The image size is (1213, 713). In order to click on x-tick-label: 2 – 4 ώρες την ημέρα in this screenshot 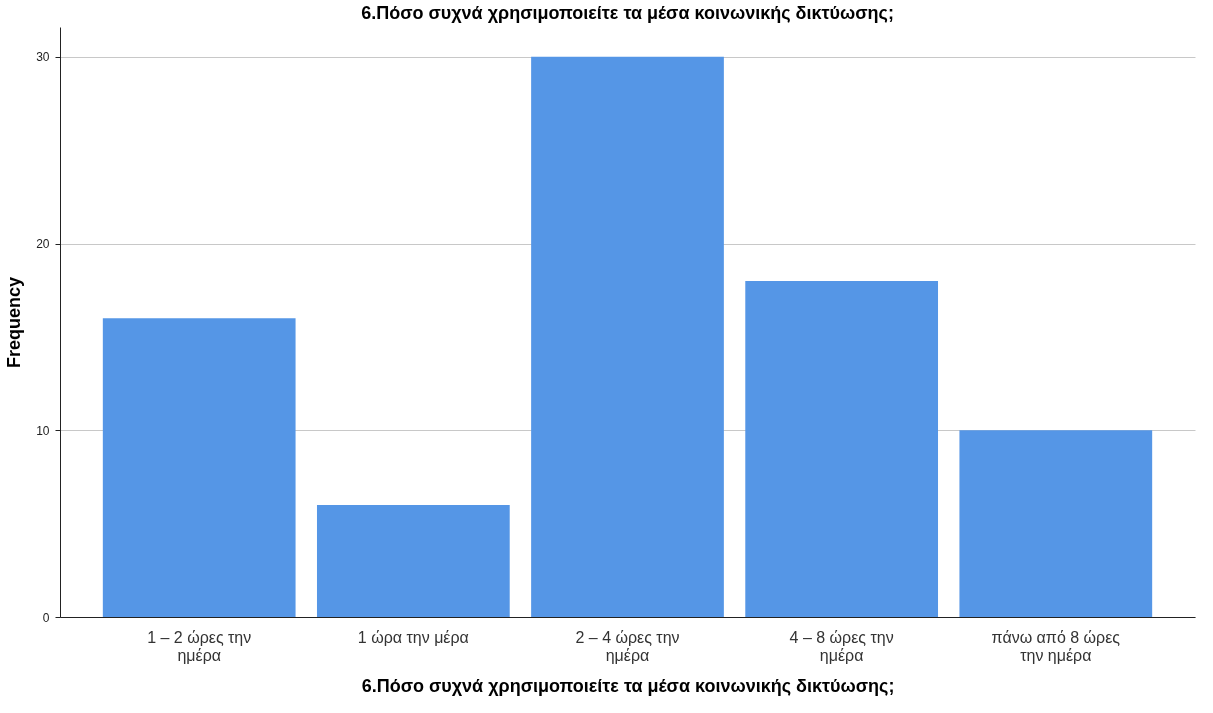, I will do `click(627, 646)`.